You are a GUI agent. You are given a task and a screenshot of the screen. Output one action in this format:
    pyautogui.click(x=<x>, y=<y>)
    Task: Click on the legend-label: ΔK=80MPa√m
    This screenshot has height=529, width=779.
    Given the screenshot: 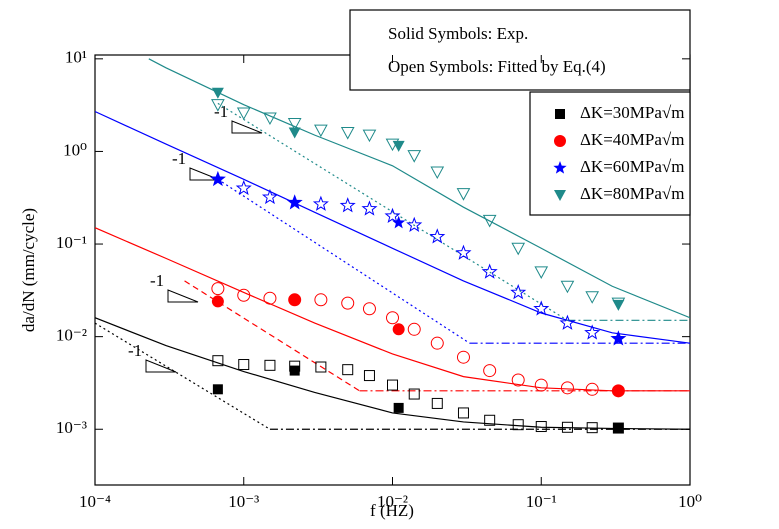 What is the action you would take?
    pyautogui.click(x=632, y=193)
    